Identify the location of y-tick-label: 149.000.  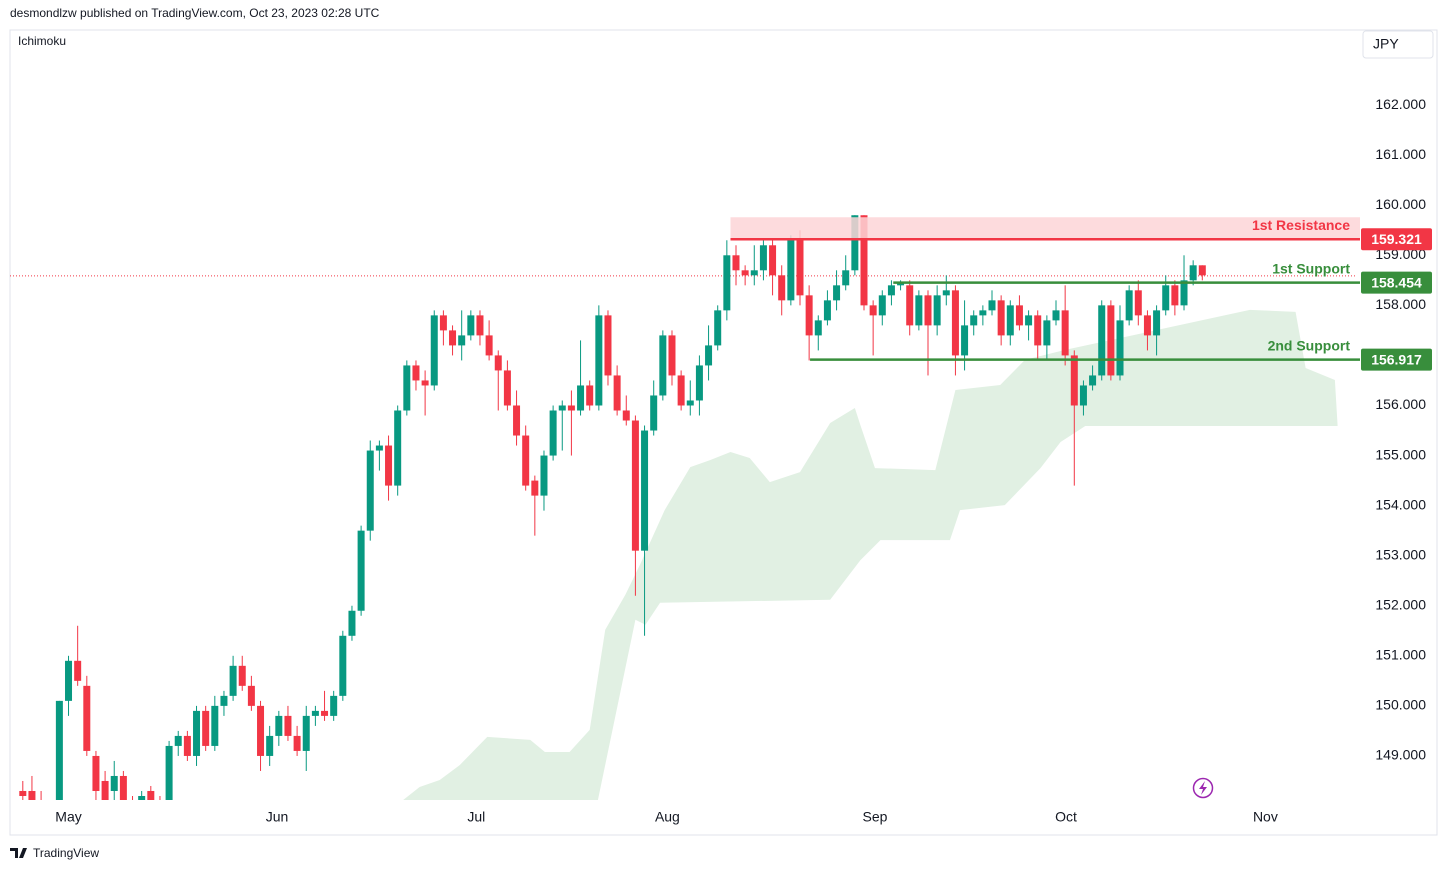
(1400, 755).